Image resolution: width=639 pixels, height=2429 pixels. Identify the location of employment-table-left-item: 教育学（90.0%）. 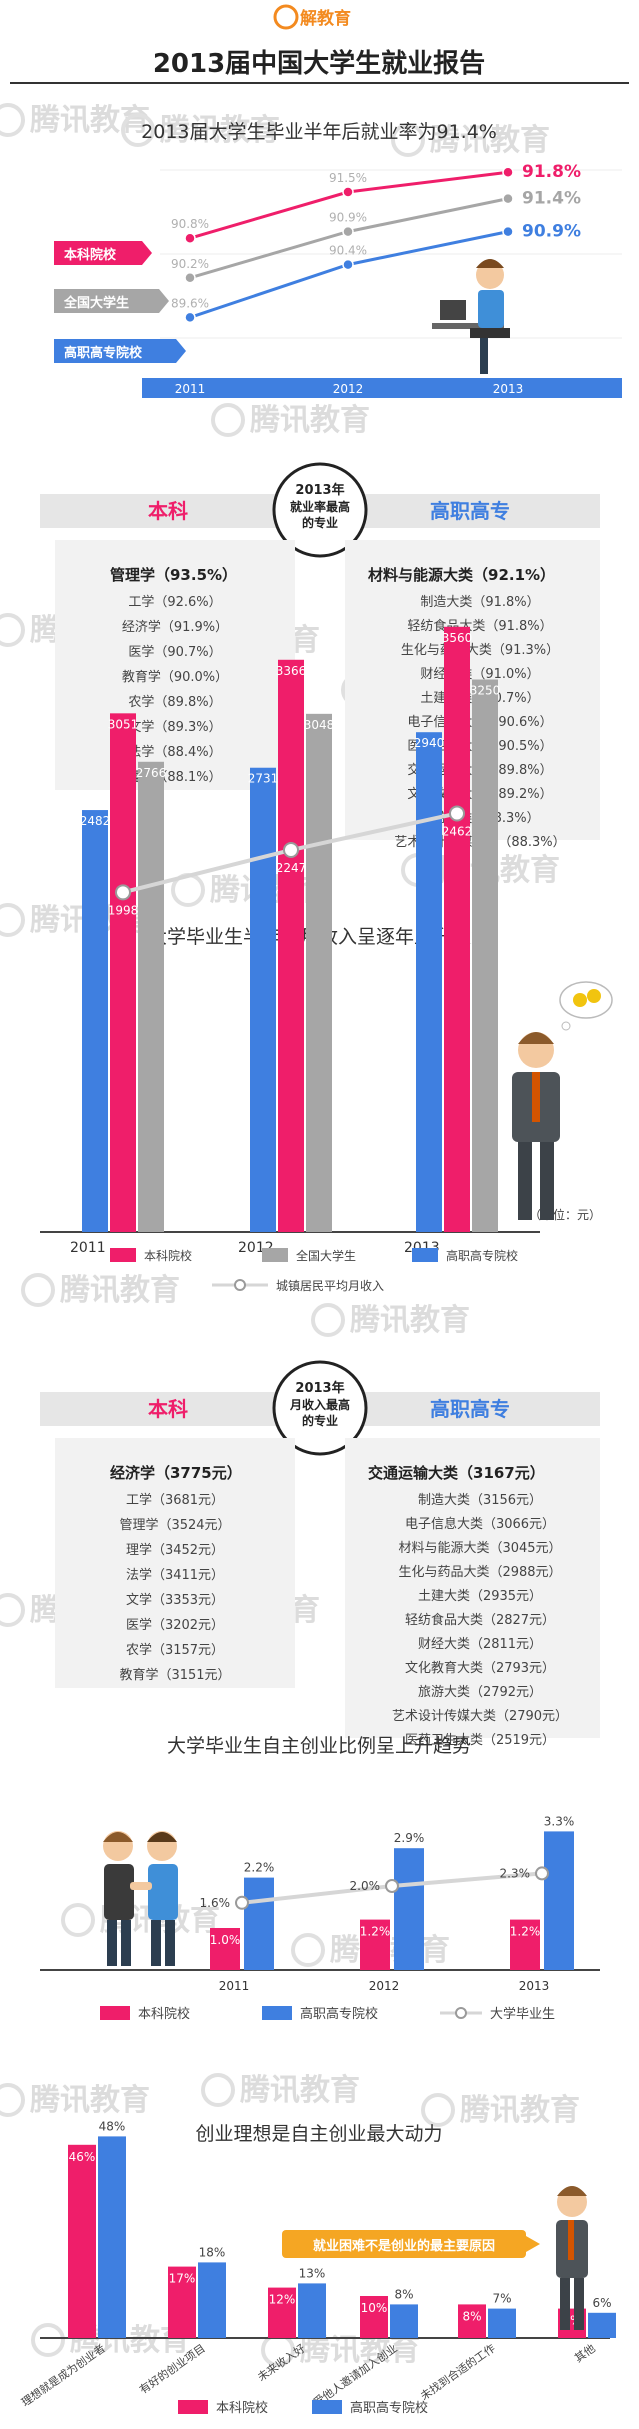
(175, 677).